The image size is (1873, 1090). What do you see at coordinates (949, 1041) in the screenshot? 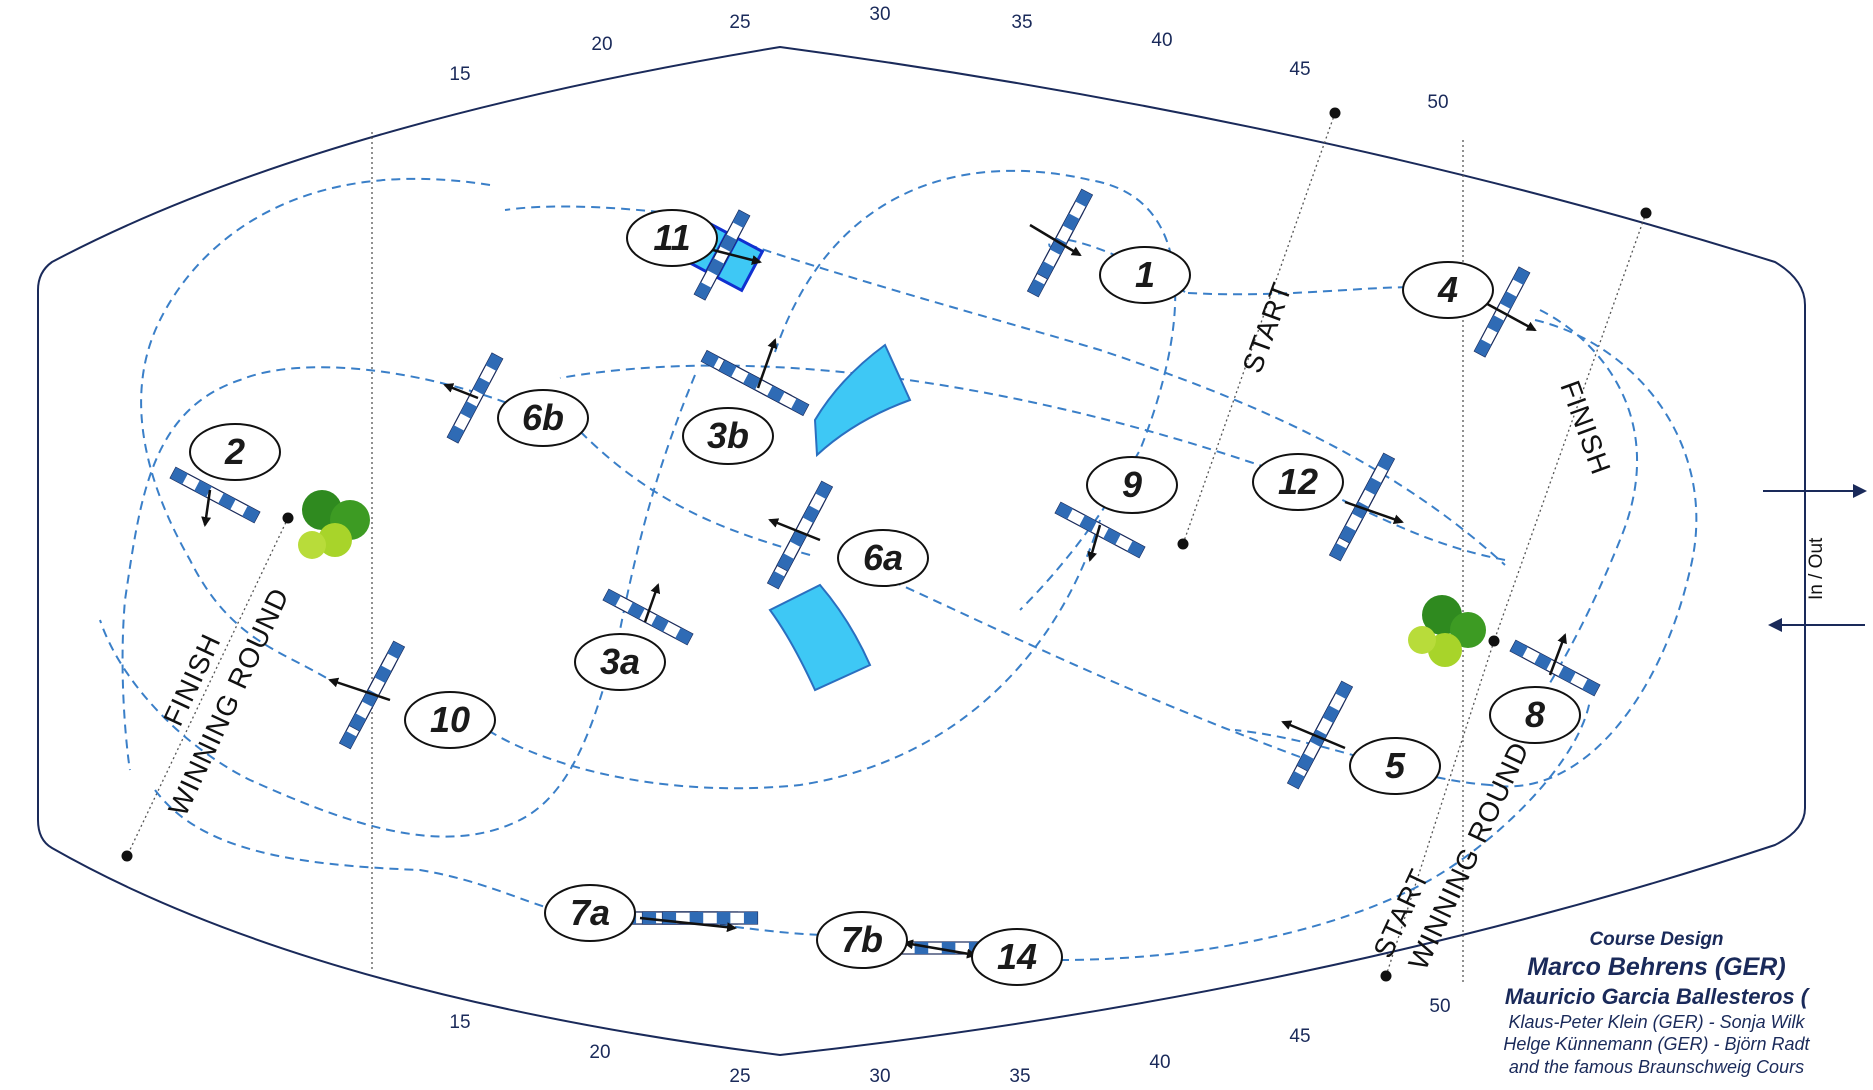
I see `scale-bottom: 15 20 25 30 35 40 45 50` at bounding box center [949, 1041].